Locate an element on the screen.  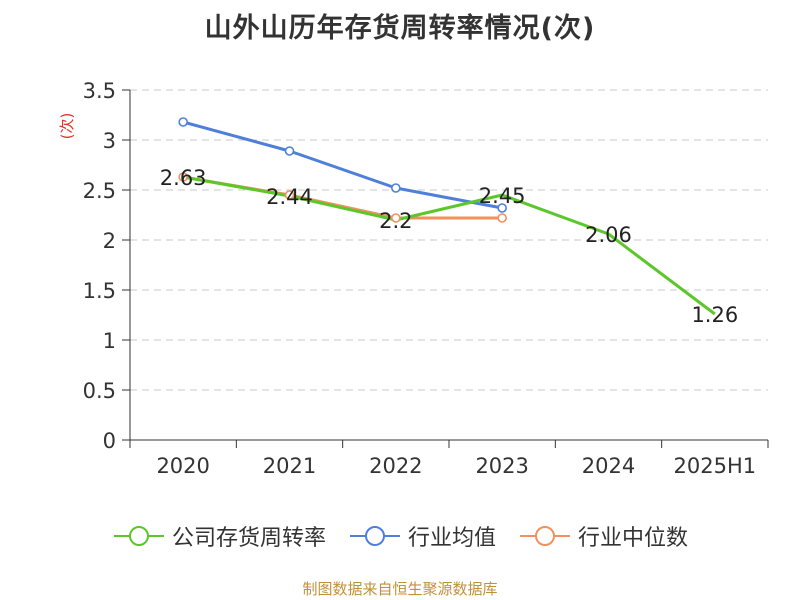
chart-title: 山外山历年存货周转率情况(次) is located at coordinates (400, 28).